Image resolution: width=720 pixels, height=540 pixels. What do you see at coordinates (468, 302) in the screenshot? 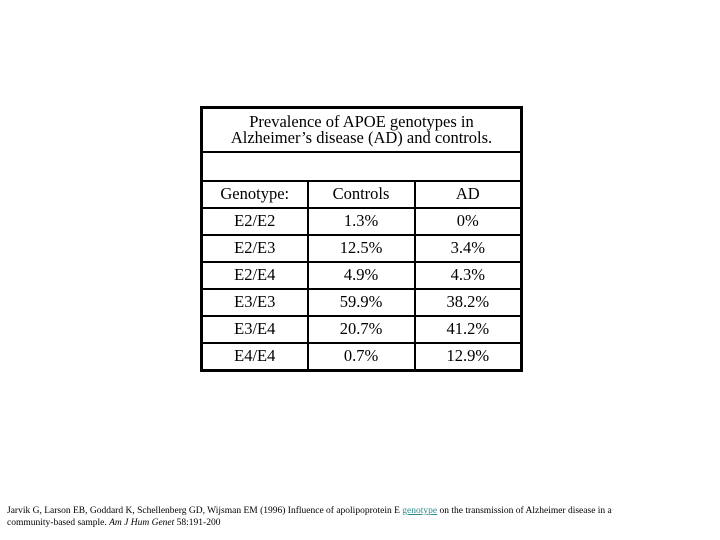
I see `cell-ad: 38.2%` at bounding box center [468, 302].